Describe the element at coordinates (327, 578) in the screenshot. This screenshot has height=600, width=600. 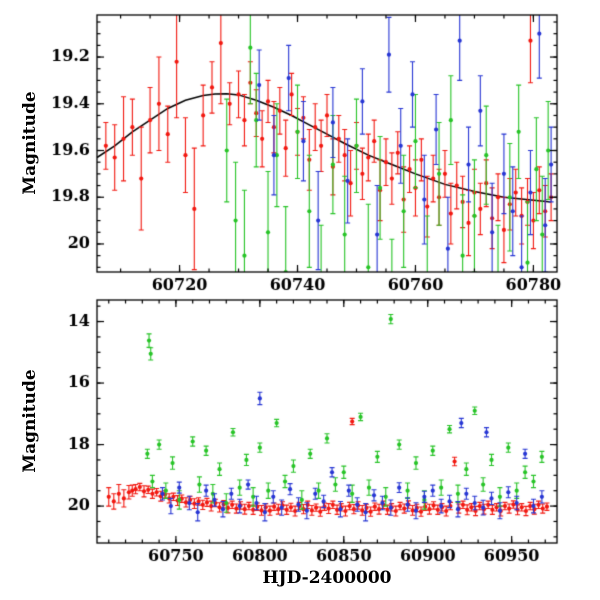
I see `x-axis-label: HJD-2400000` at that location.